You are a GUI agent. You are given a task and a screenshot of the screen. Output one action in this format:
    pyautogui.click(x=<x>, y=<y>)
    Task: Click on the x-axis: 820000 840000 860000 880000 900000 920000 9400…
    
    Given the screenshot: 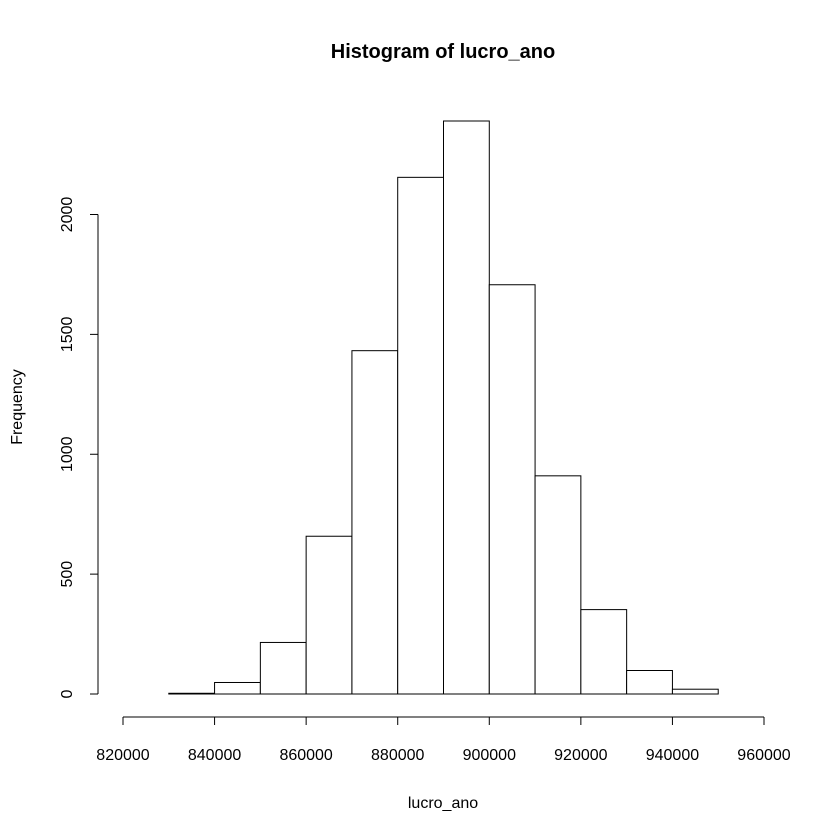 What is the action you would take?
    pyautogui.click(x=443, y=740)
    